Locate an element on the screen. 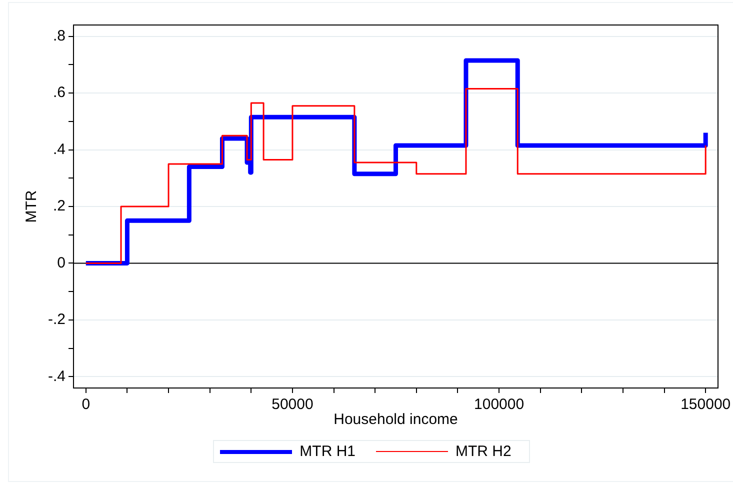  x-tick-label: 150000 is located at coordinates (705, 405).